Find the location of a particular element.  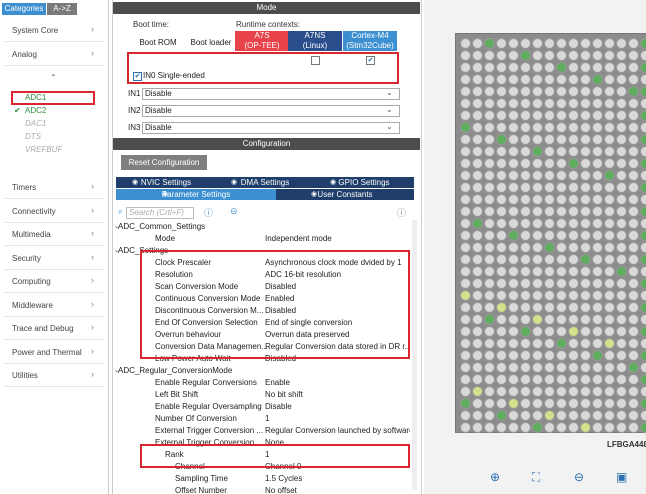

button: Reset Configuration is located at coordinates (164, 162).